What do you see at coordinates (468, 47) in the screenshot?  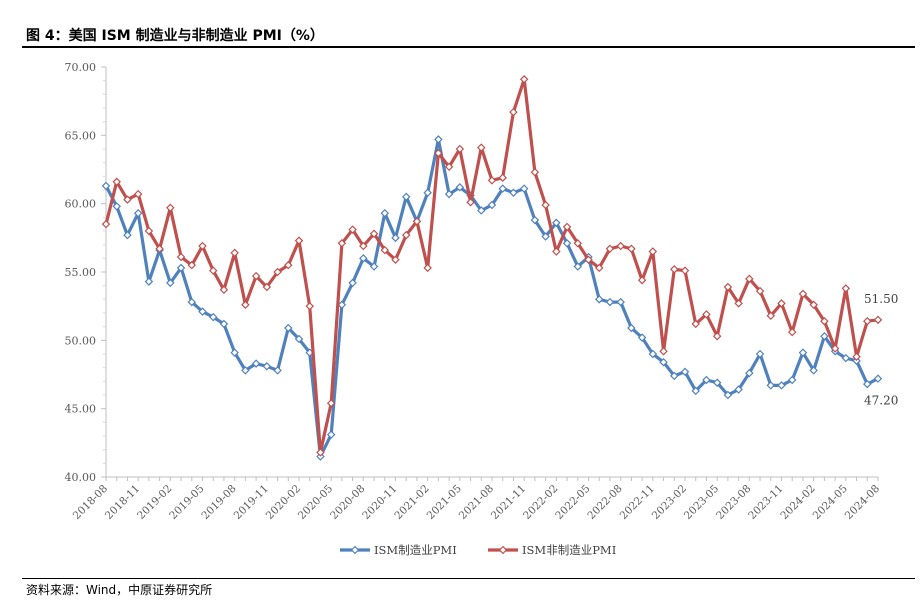 I see `title-rule` at bounding box center [468, 47].